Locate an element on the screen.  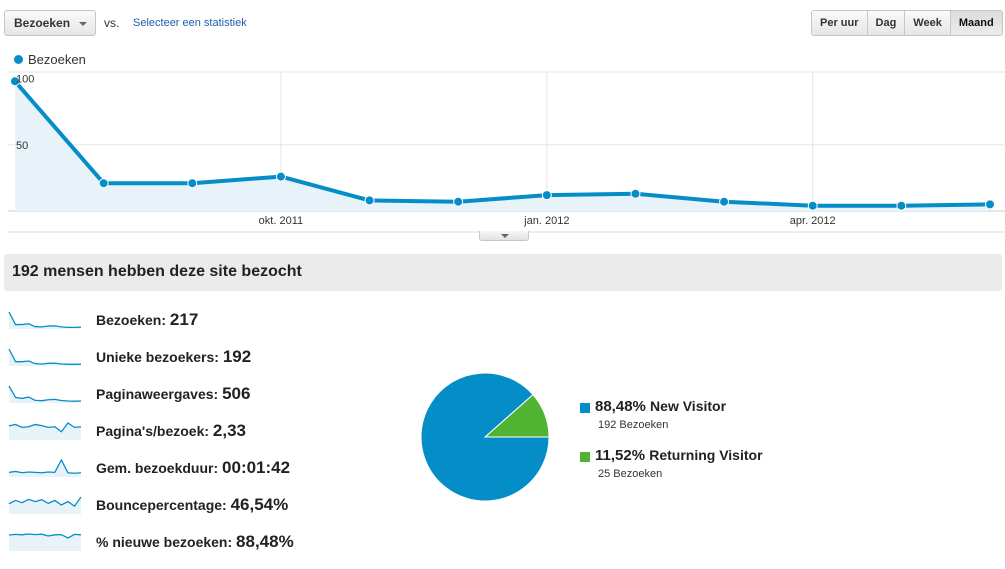
metric-row: Bezoeken: 217 is located at coordinates (180, 320).